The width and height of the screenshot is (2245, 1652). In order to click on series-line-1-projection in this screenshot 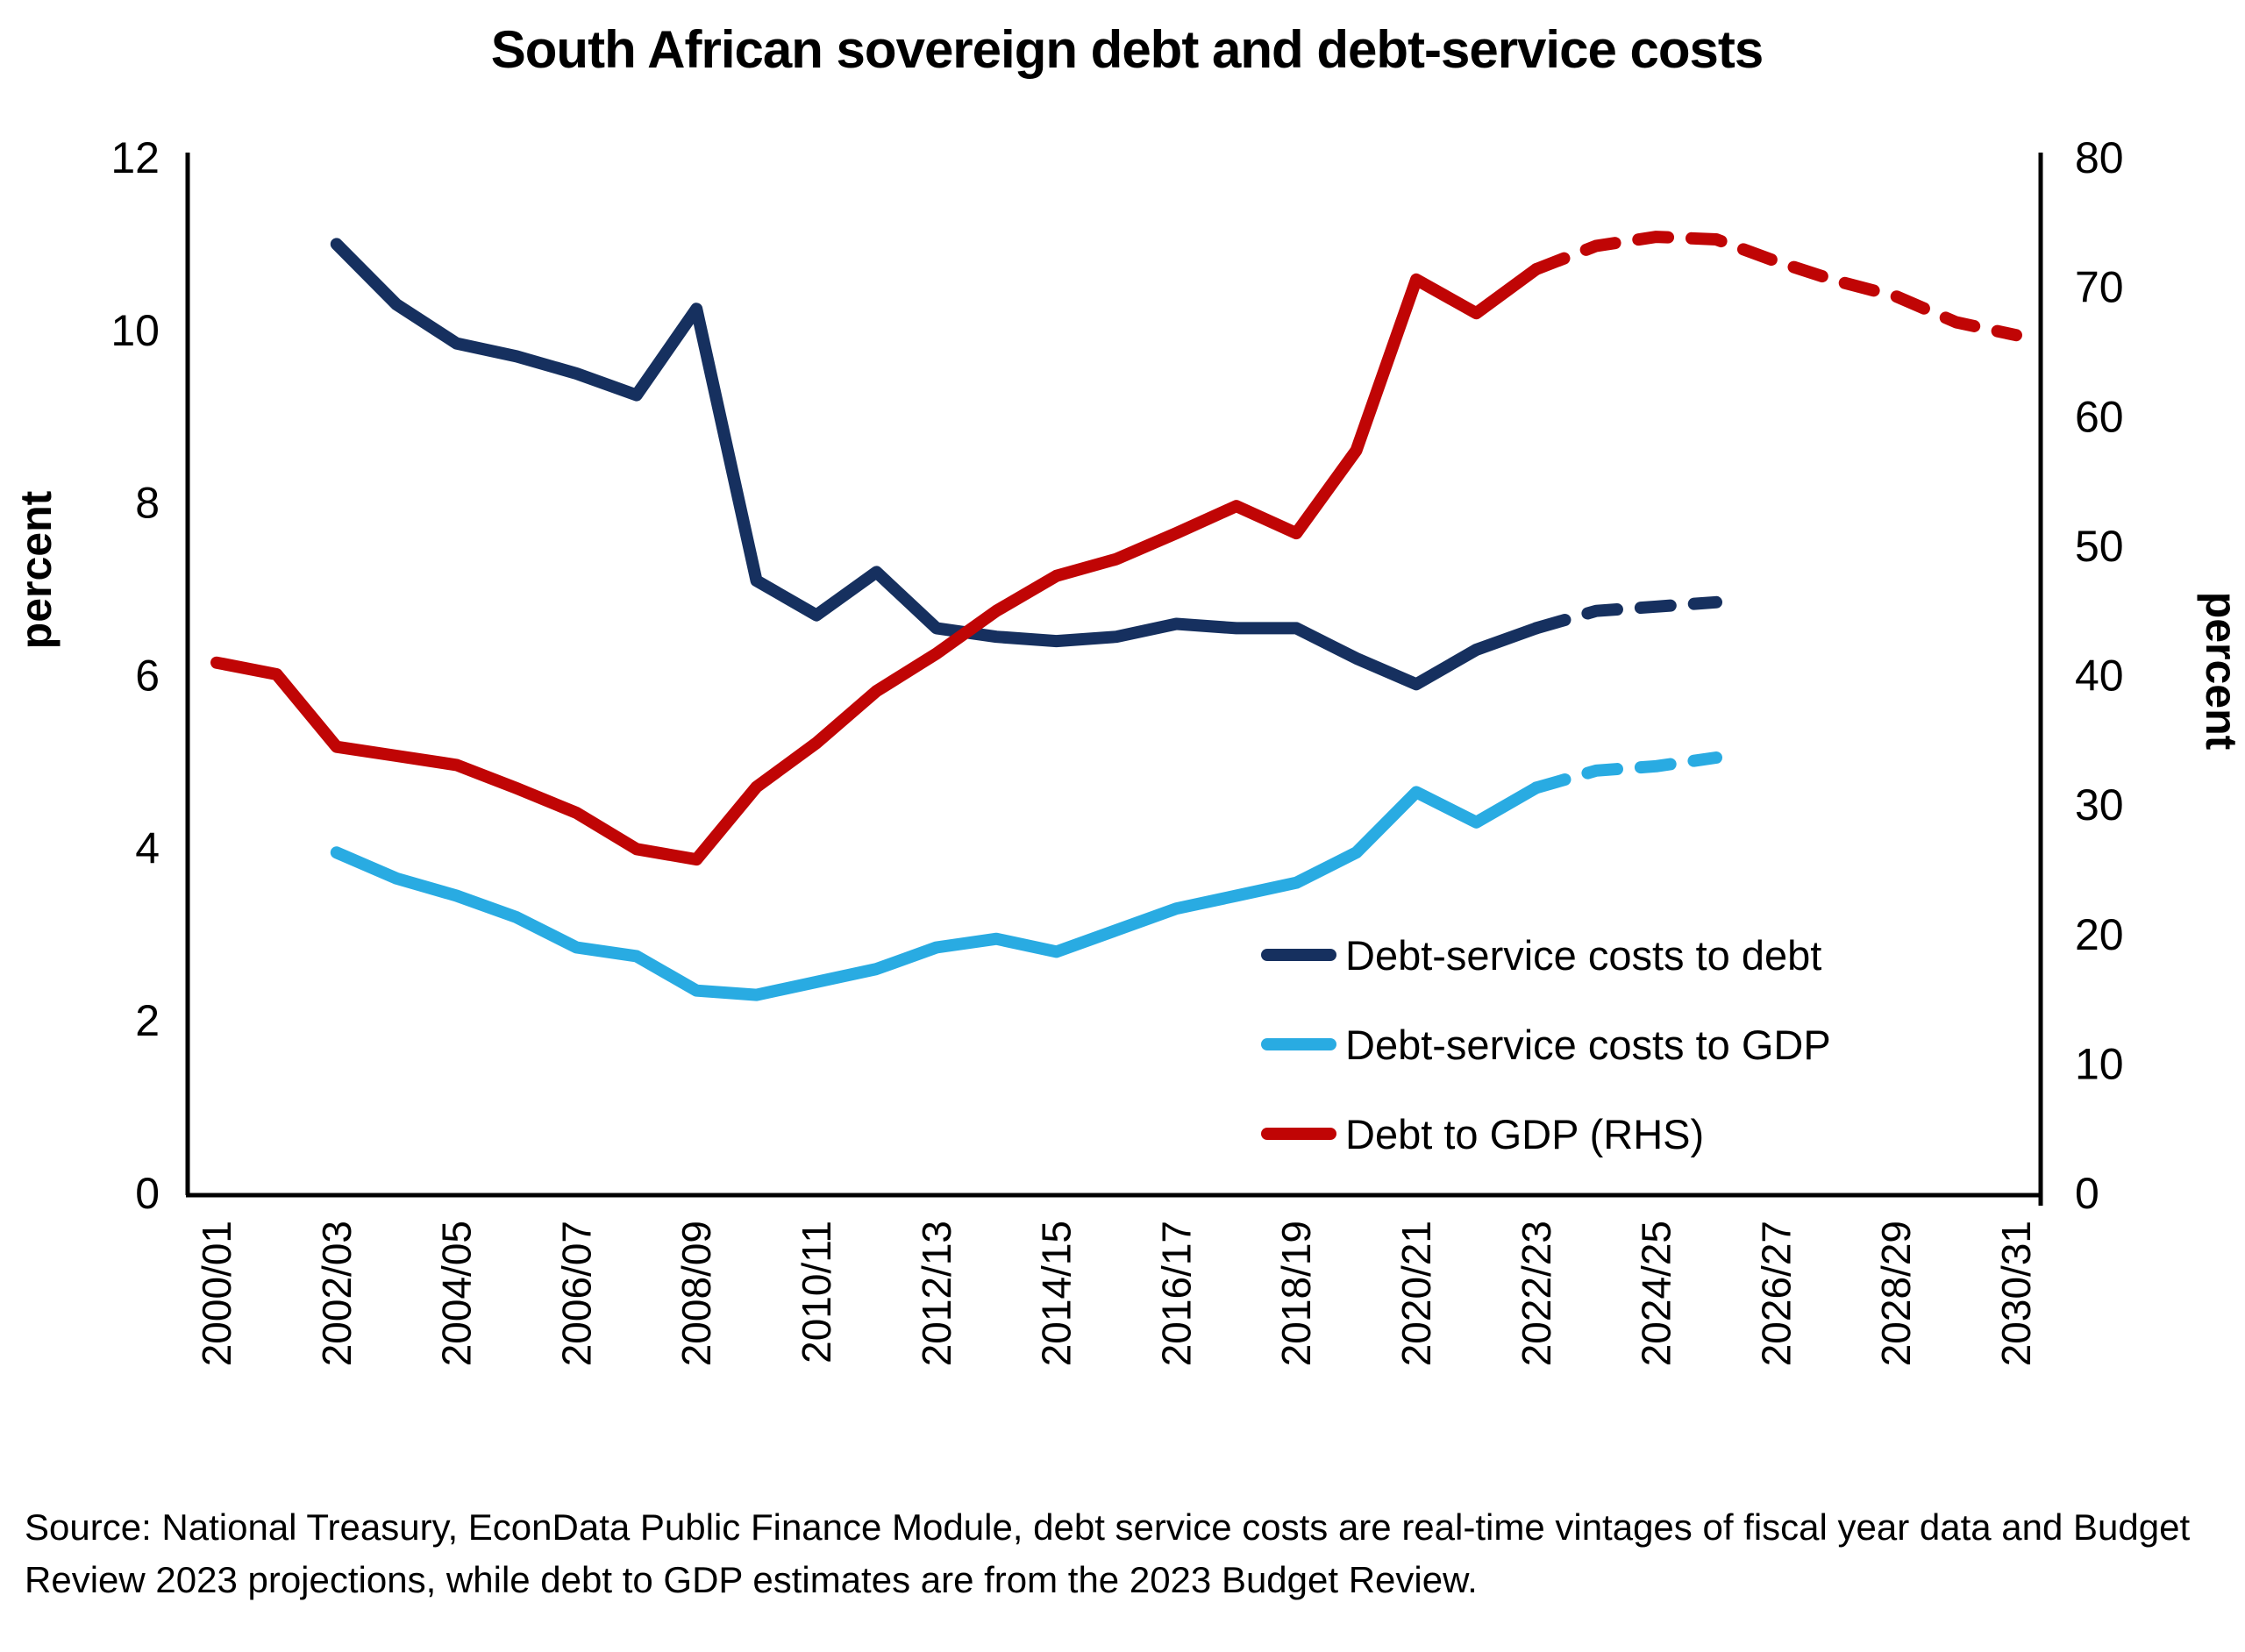, I will do `click(1625, 772)`.